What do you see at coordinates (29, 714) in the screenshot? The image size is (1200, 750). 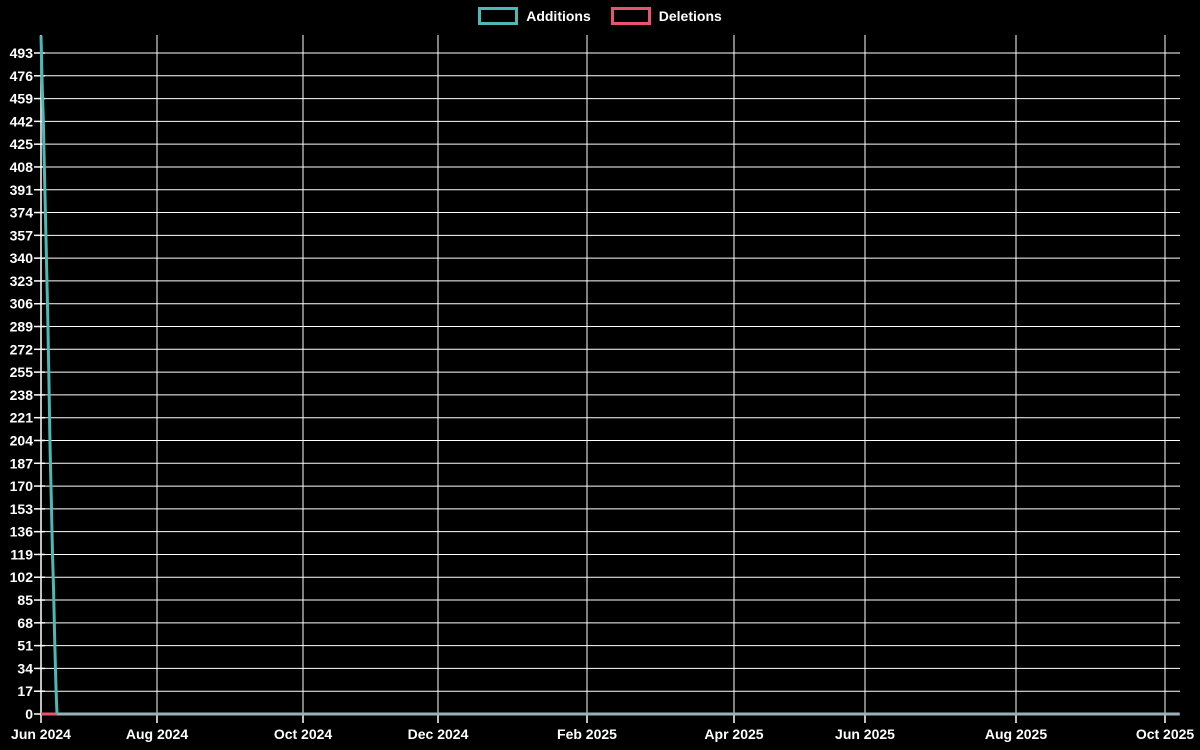 I see `y-tick-label: 0` at bounding box center [29, 714].